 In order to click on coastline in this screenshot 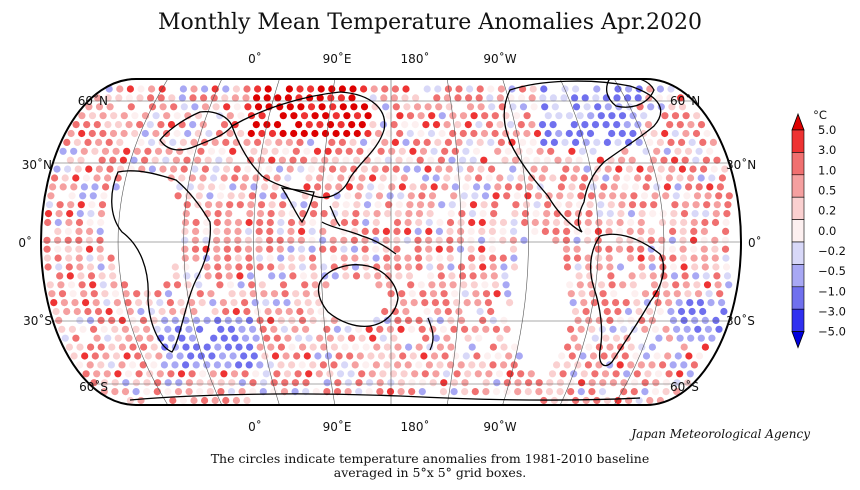, I will do `click(385, 397)`.